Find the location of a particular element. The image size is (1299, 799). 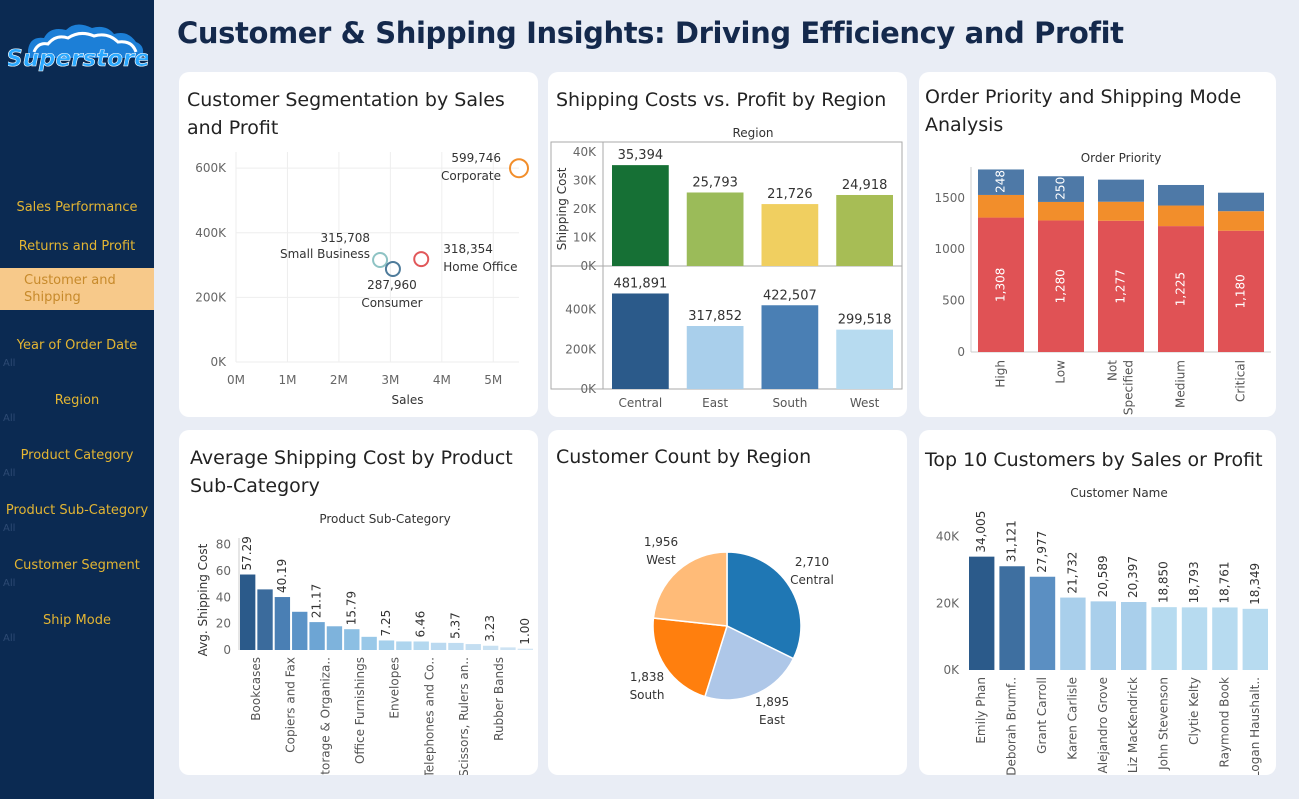

data-label: 35,394 is located at coordinates (641, 155).